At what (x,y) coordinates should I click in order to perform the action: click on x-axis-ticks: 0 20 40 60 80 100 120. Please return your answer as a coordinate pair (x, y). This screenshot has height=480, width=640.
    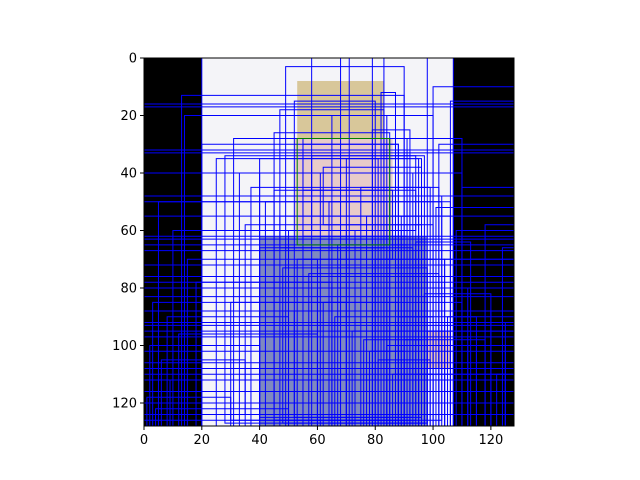
    Looking at the image, I should click on (321, 437).